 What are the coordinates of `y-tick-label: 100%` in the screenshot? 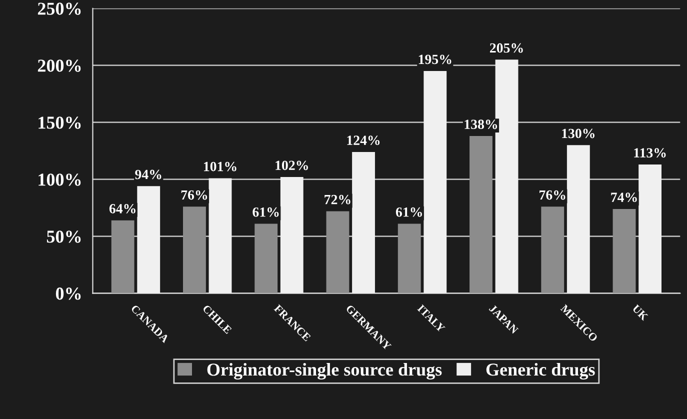 It's located at (59, 180).